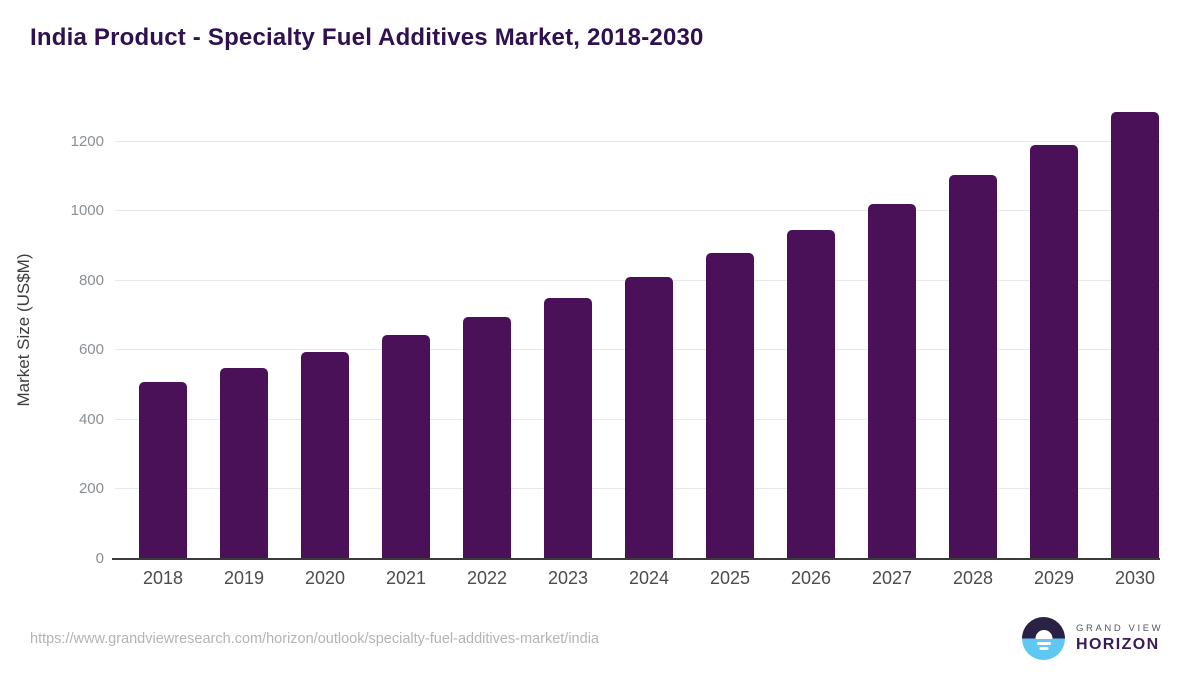  I want to click on brand-logo-text: GRAND VIEW HORIZON, so click(1119, 638).